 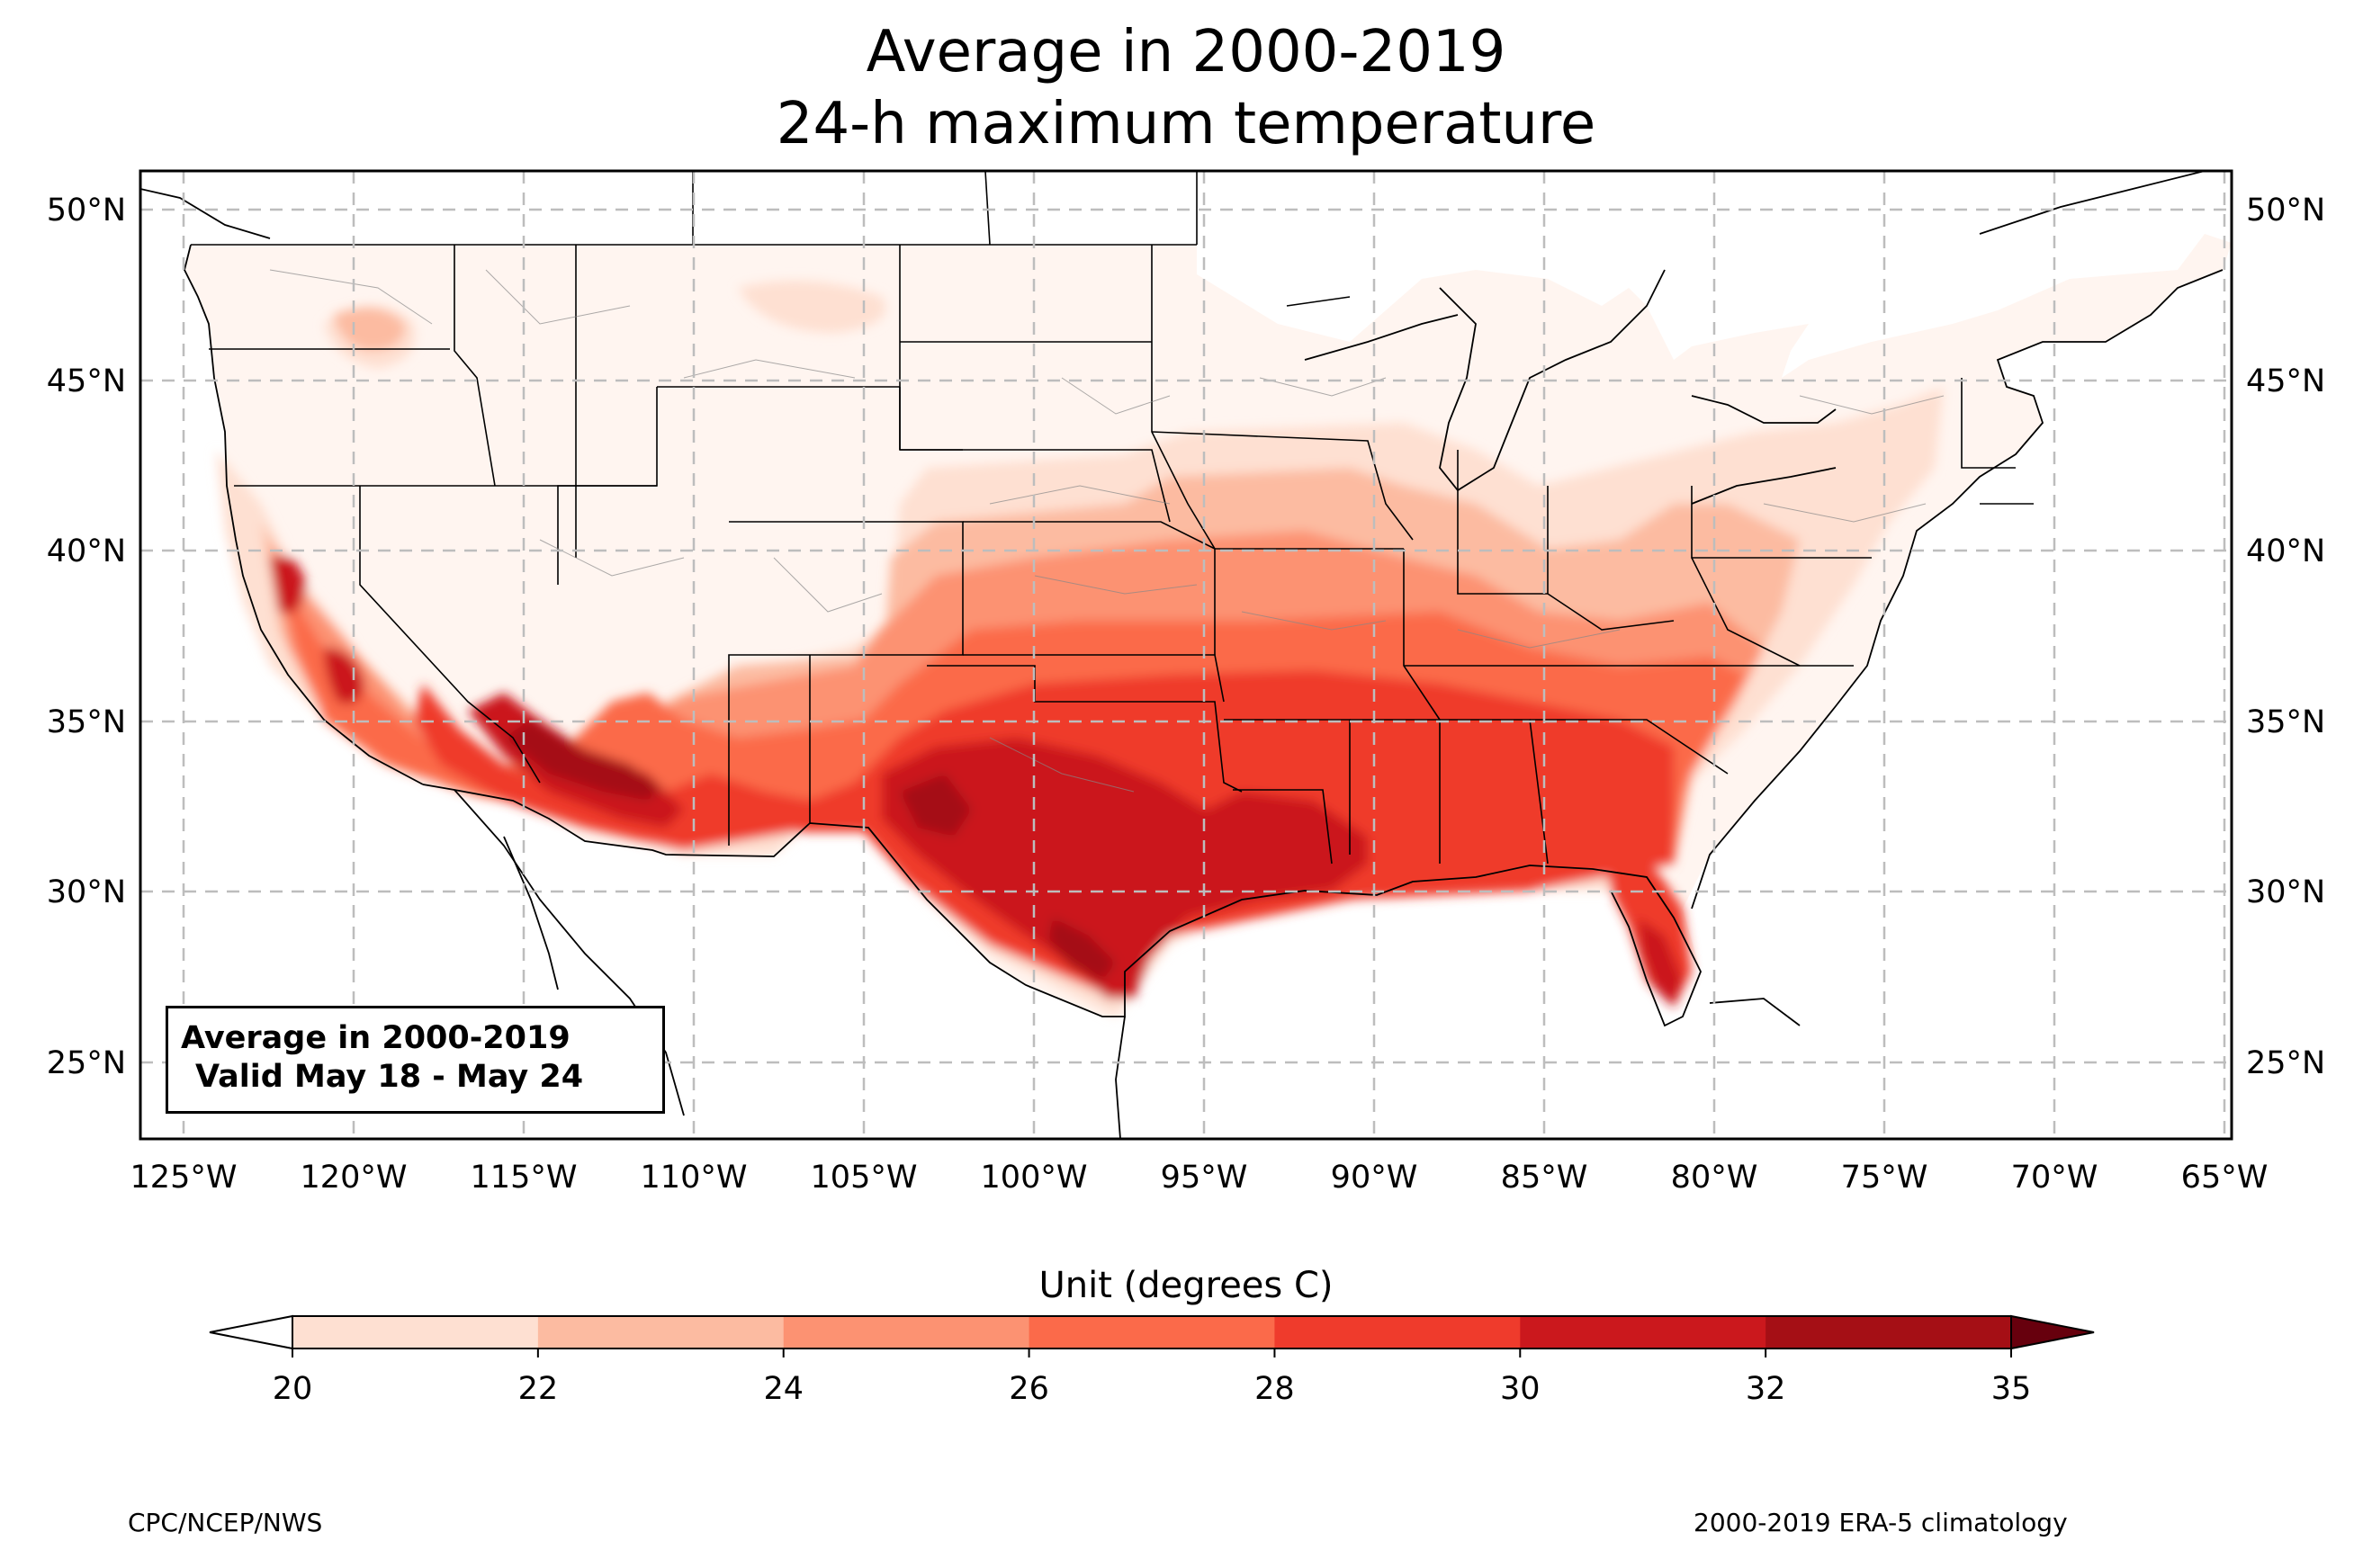 What do you see at coordinates (2012, 1389) in the screenshot?
I see `colorbar-tick-label: 35` at bounding box center [2012, 1389].